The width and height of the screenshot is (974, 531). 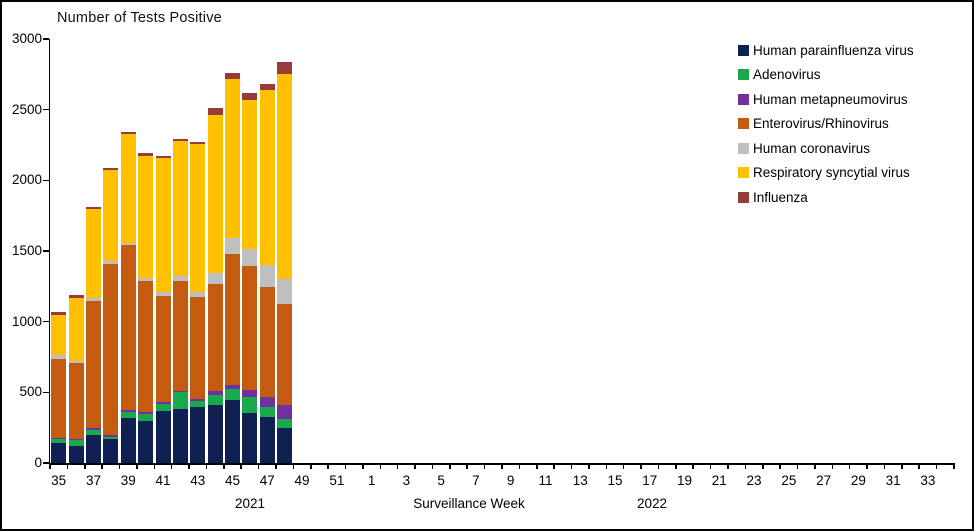 I want to click on y-tick-label: 500, so click(x=30, y=392).